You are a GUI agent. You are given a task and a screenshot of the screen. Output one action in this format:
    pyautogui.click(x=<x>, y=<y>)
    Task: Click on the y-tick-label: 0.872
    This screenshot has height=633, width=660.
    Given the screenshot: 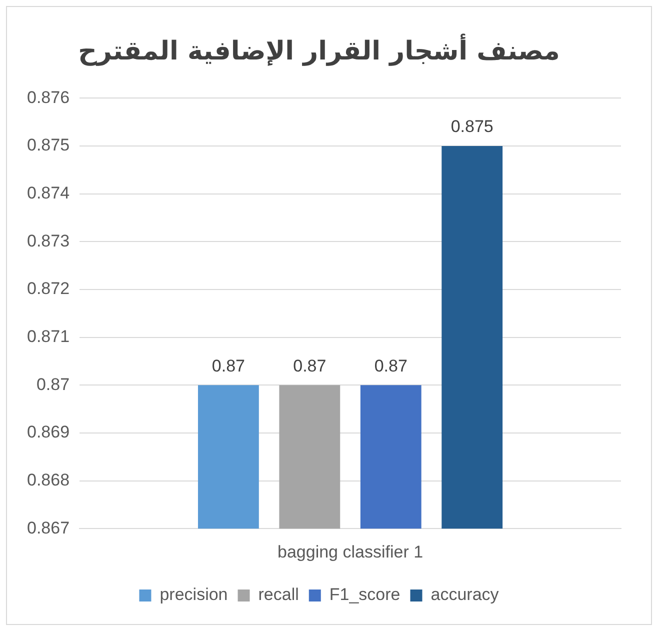 What is the action you would take?
    pyautogui.click(x=48, y=288)
    